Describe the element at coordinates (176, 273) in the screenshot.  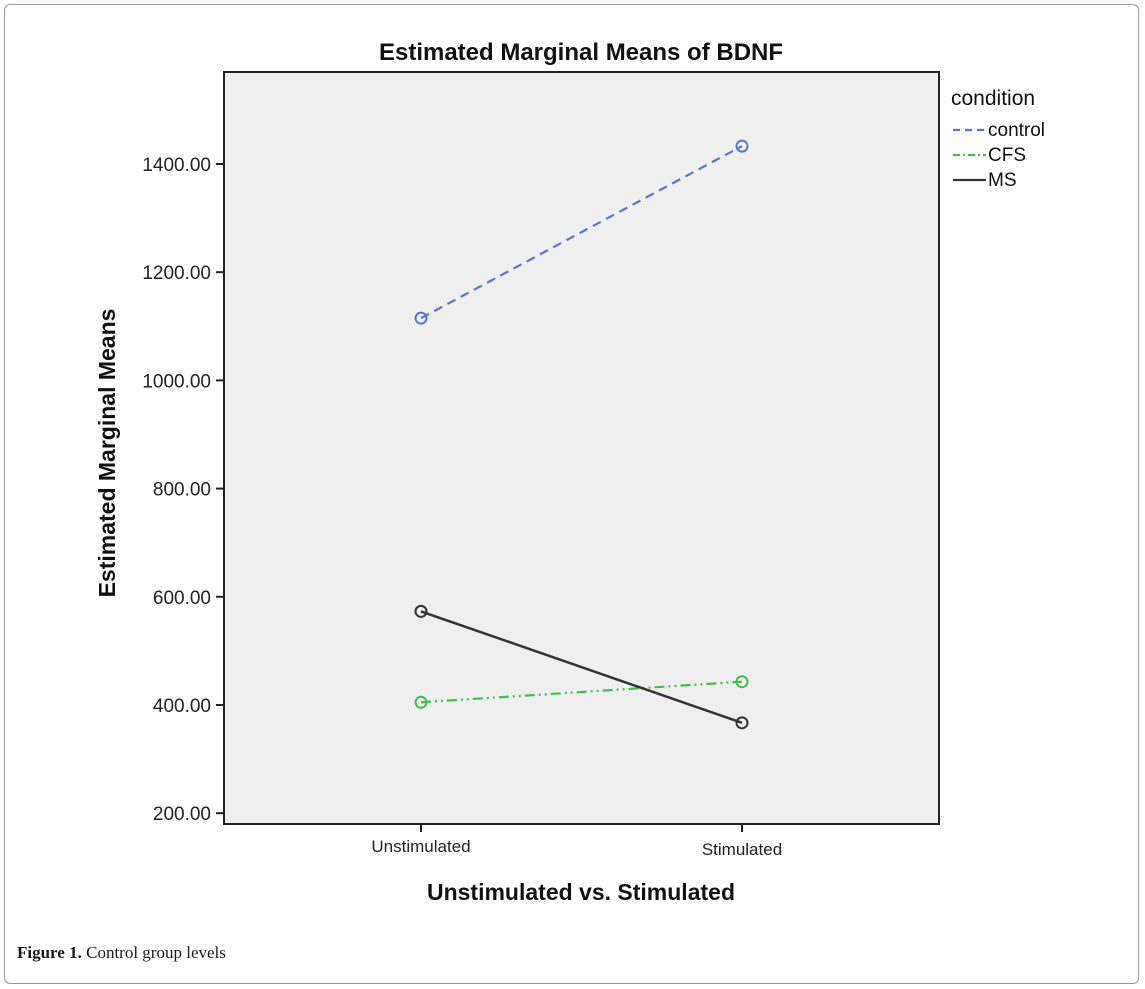
I see `y-tick-label: 1200.00` at that location.